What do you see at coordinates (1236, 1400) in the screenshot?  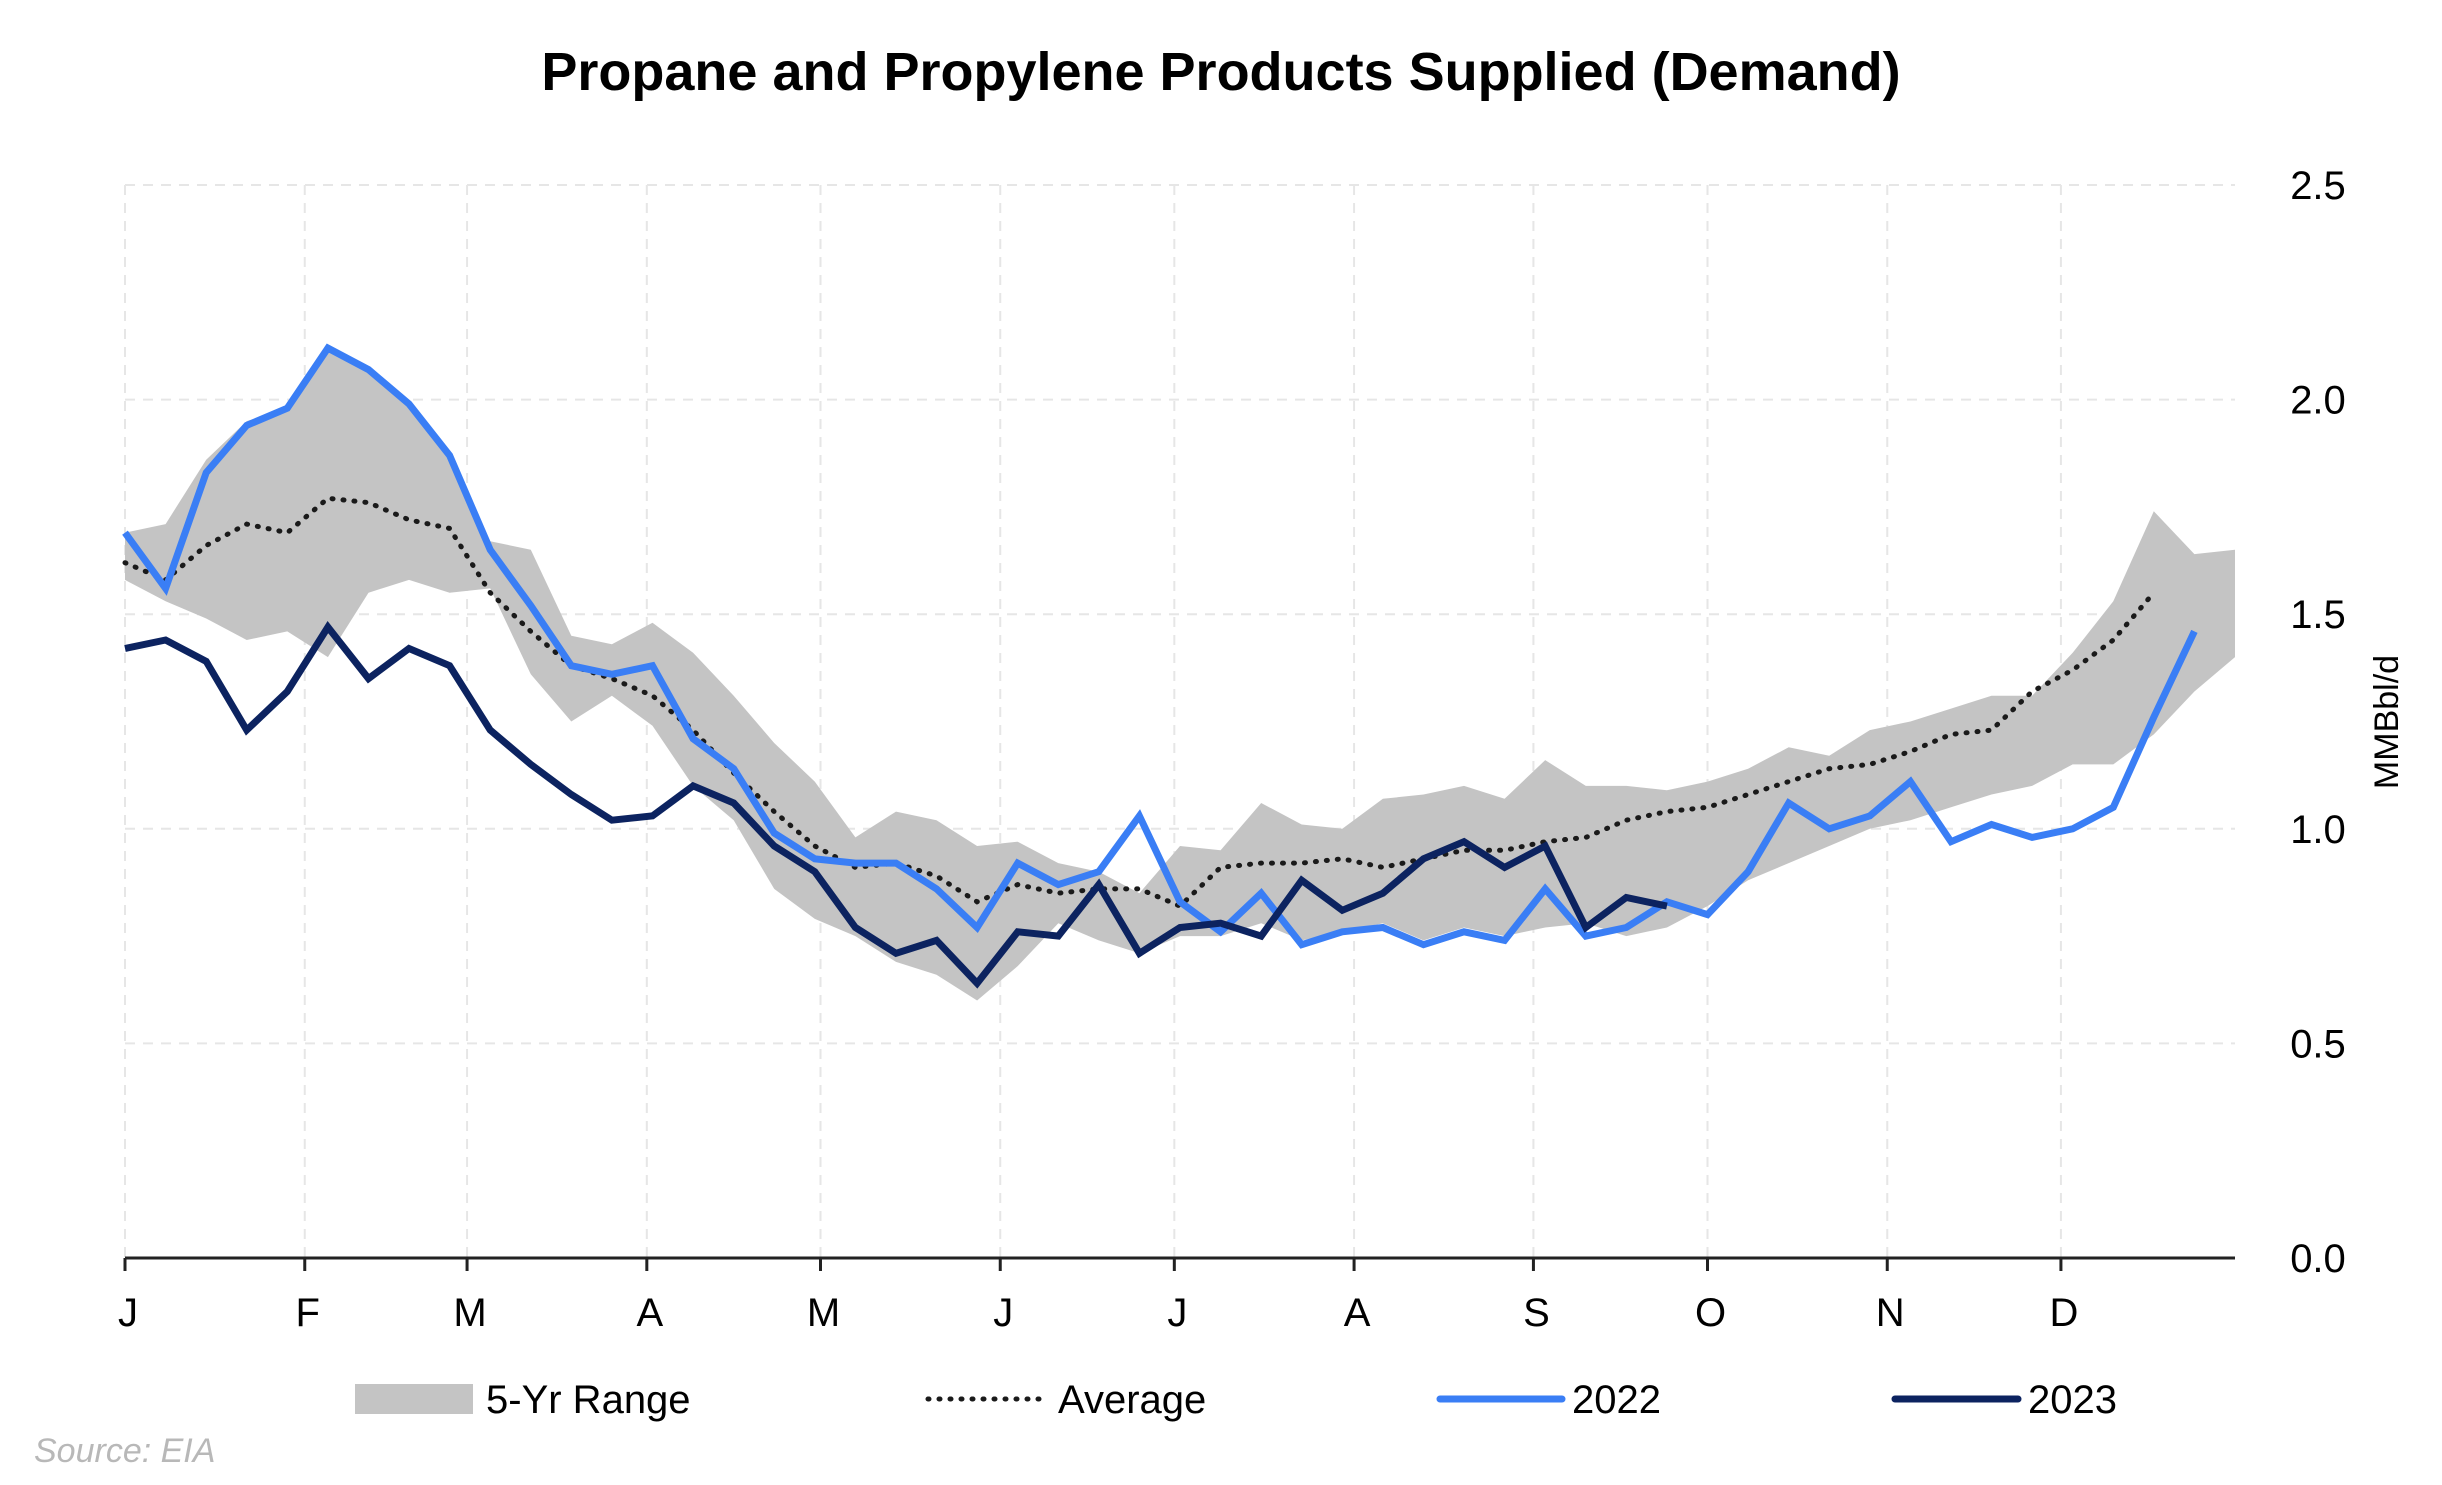 I see `legend: 5-Yr Range Average 2022 2023` at bounding box center [1236, 1400].